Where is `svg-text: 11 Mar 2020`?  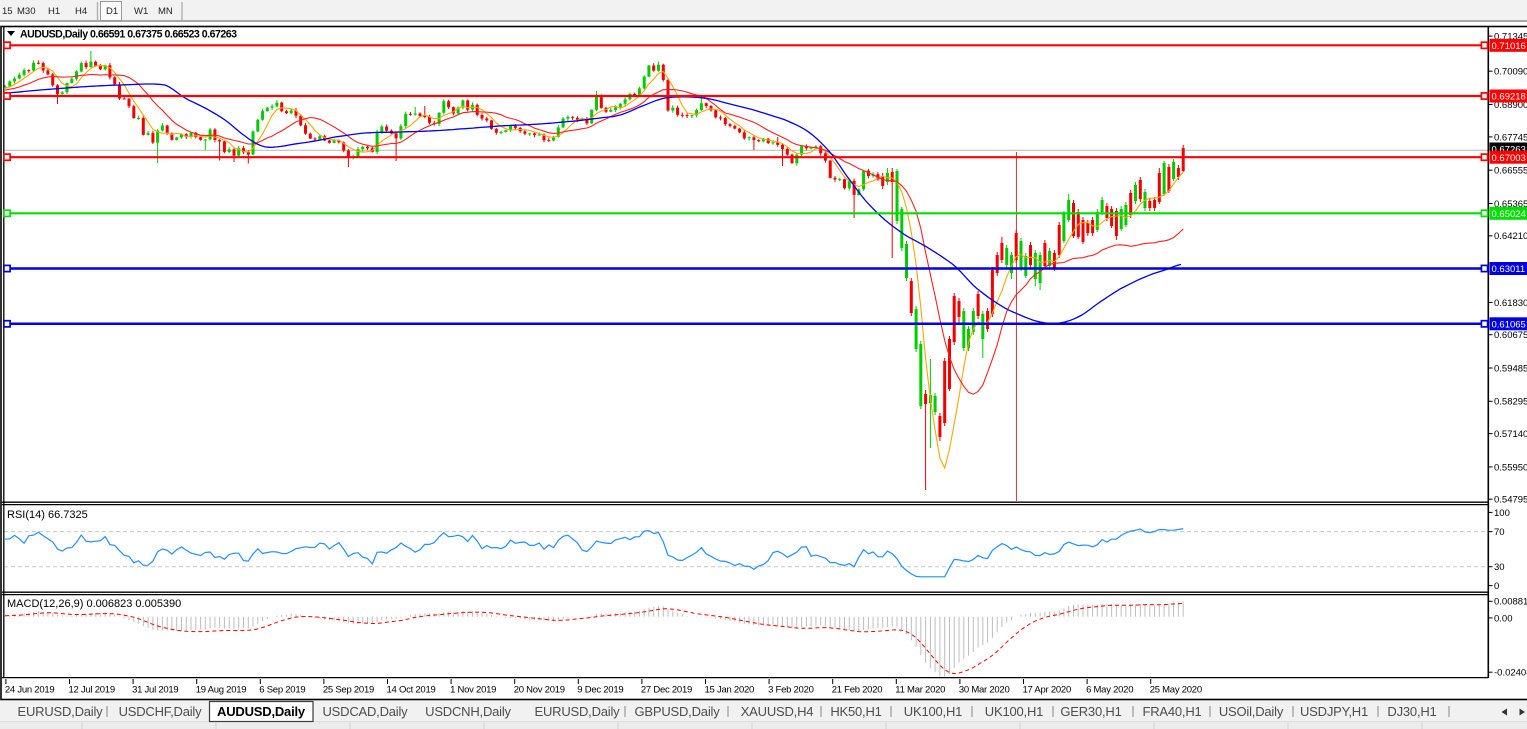
svg-text: 11 Mar 2020 is located at coordinates (920, 690).